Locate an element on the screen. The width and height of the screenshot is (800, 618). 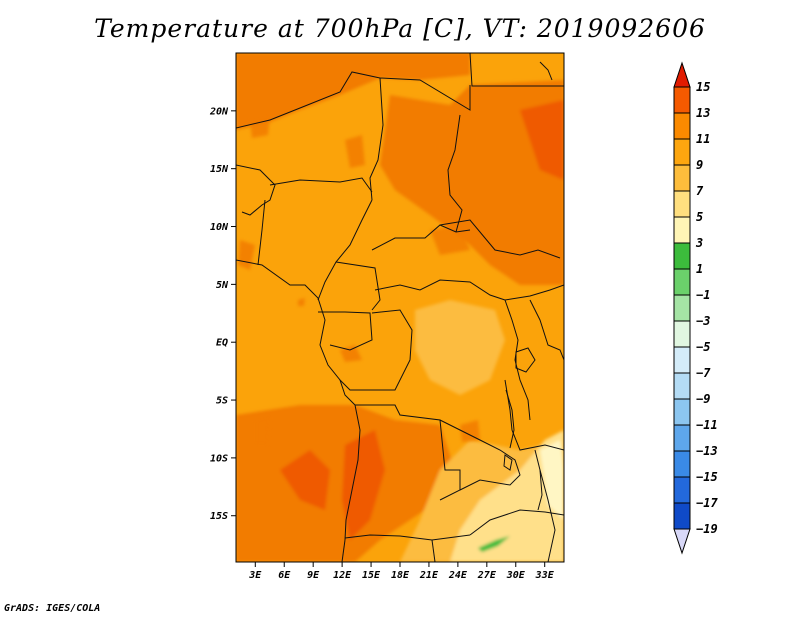
field-sudan-hot is located at coordinates (542, 140).